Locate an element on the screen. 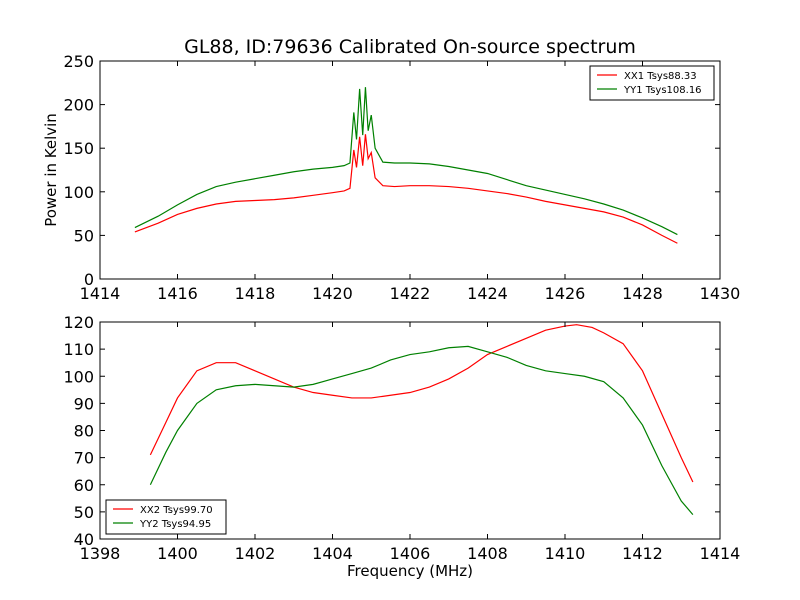 Image resolution: width=800 pixels, height=600 pixels. x-tick-label: 1402 is located at coordinates (255, 553).